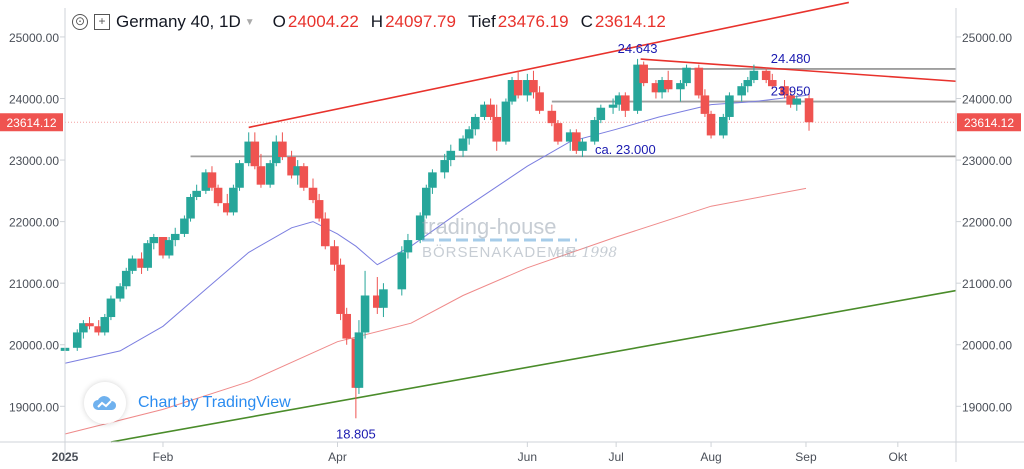  Describe the element at coordinates (214, 402) in the screenshot. I see `branding-text: Chart by TradingView` at that location.